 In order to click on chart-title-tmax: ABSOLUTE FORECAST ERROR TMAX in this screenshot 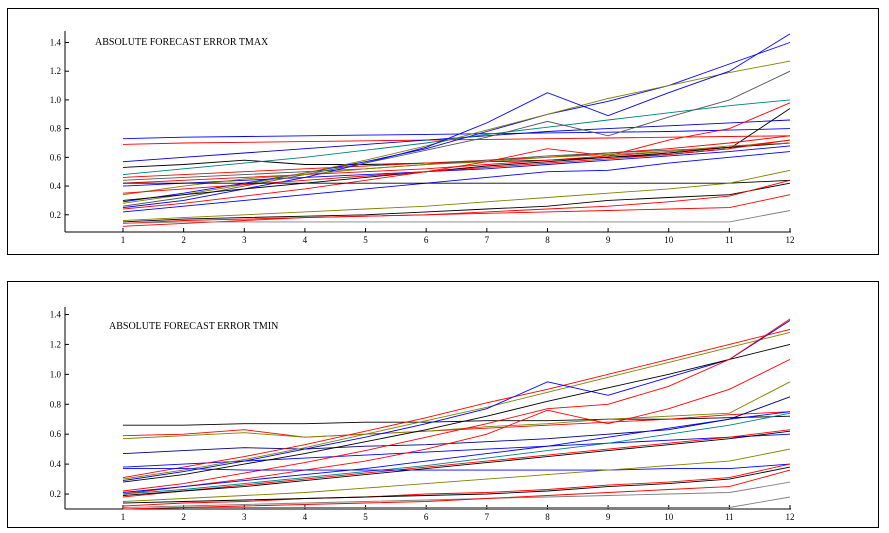, I will do `click(182, 42)`.